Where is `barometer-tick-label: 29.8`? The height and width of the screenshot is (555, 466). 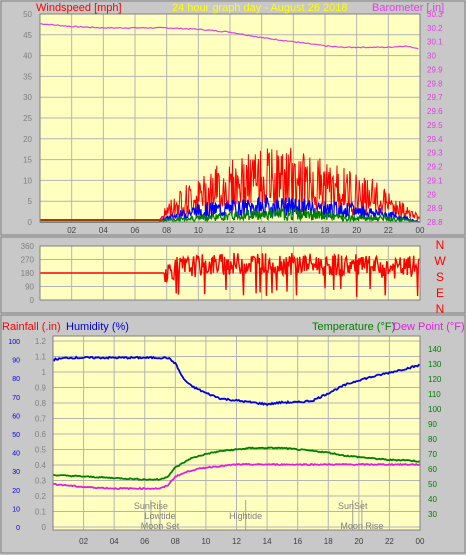 barometer-tick-label: 29.8 is located at coordinates (435, 83).